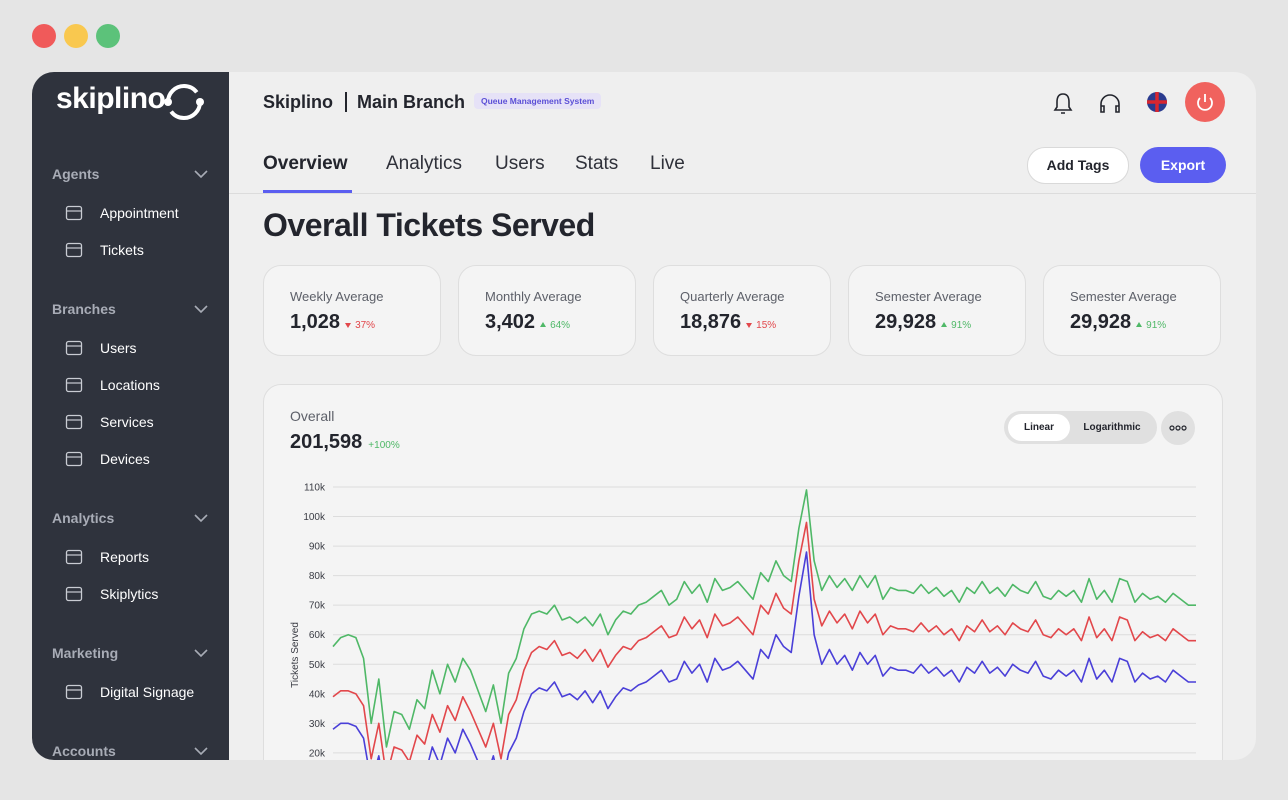  I want to click on nav-tab: Users, so click(520, 163).